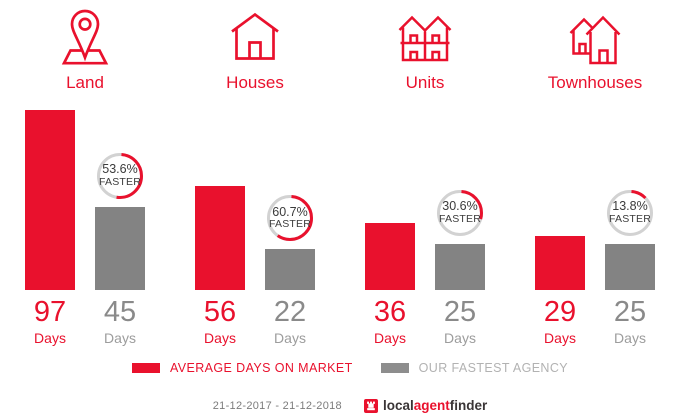 The image size is (700, 420). What do you see at coordinates (255, 82) in the screenshot?
I see `category-label-houses: Houses` at bounding box center [255, 82].